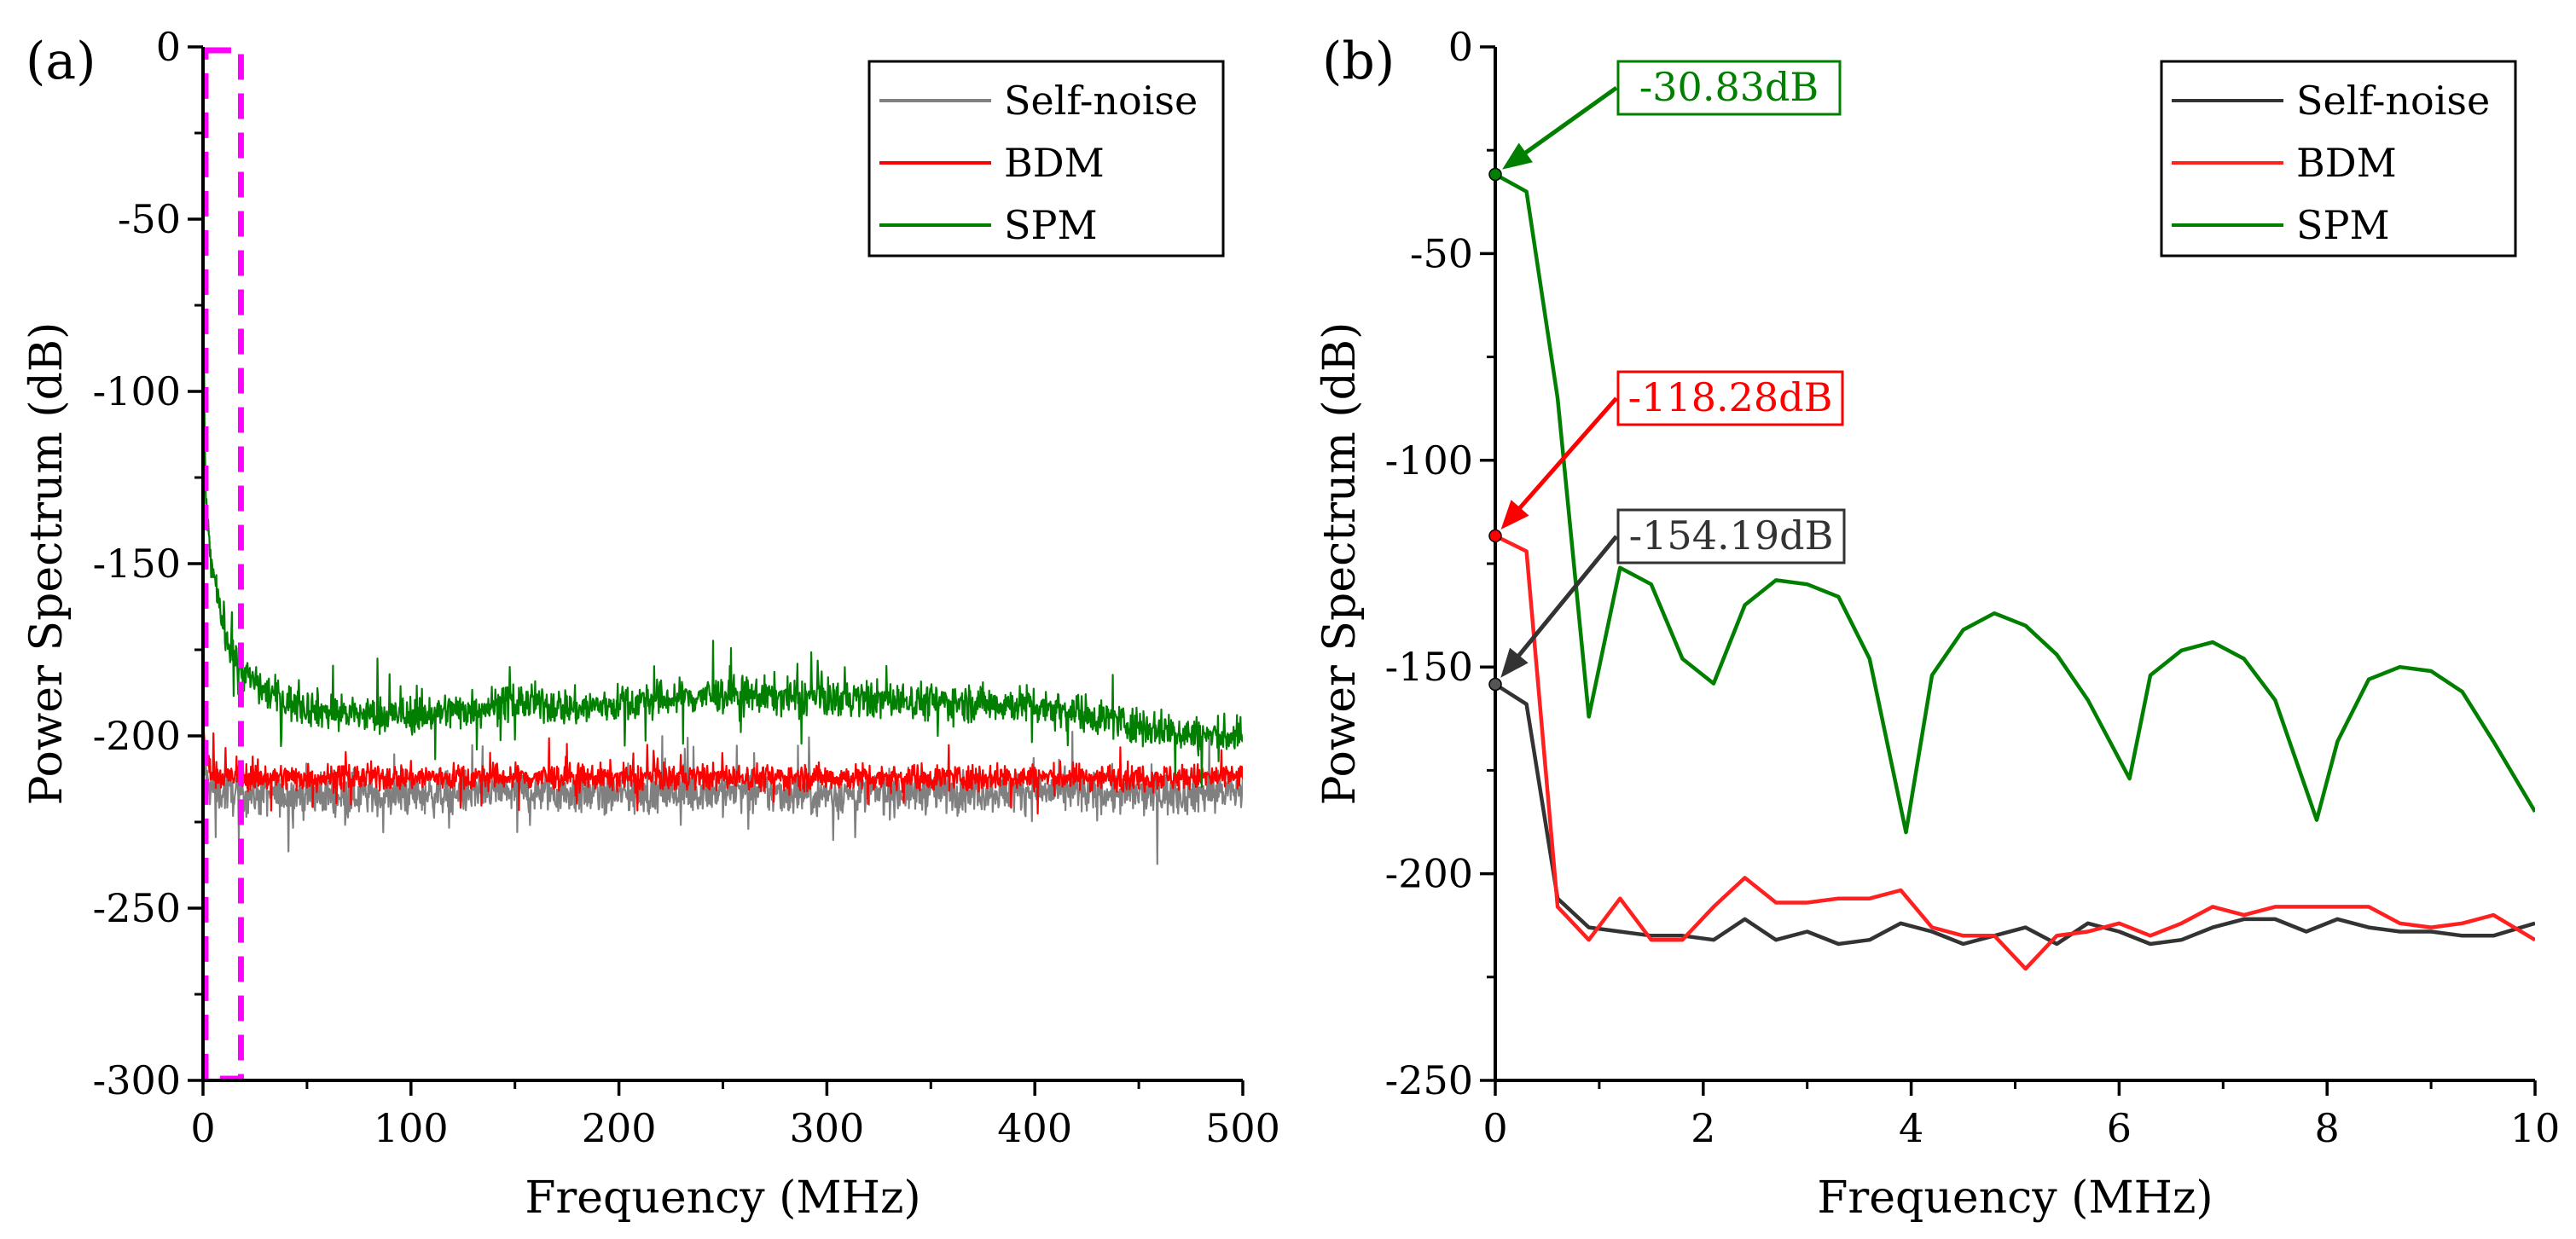 The height and width of the screenshot is (1239, 2576). I want to click on annotation-label: -30.83dB, so click(1729, 87).